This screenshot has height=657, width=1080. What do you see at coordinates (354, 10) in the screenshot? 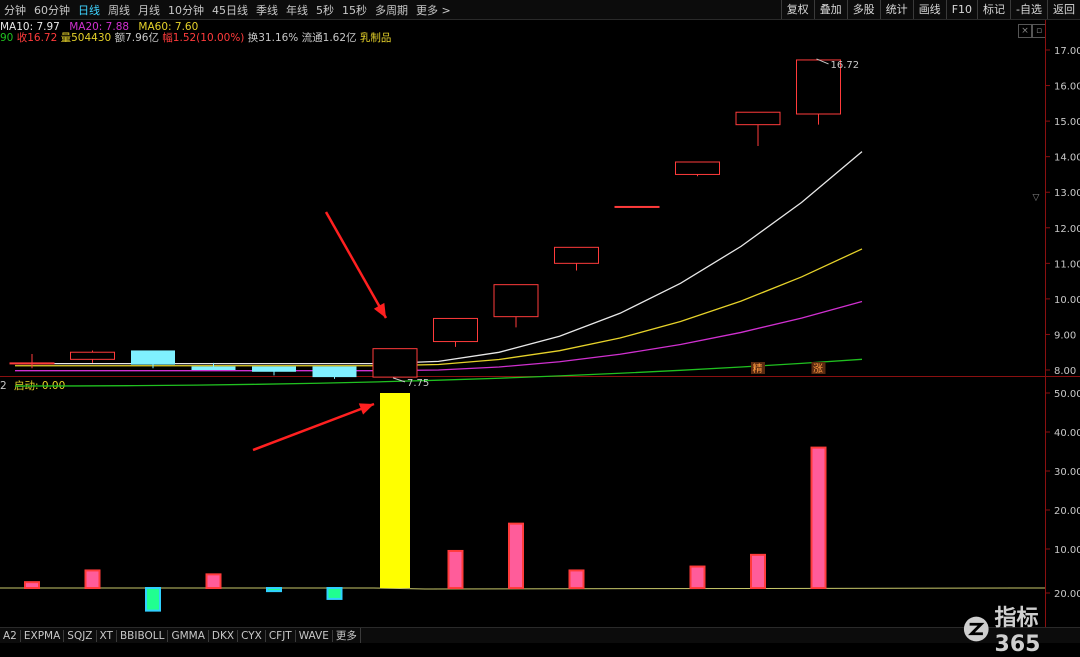
I see `period-tab-10: 15秒` at bounding box center [354, 10].